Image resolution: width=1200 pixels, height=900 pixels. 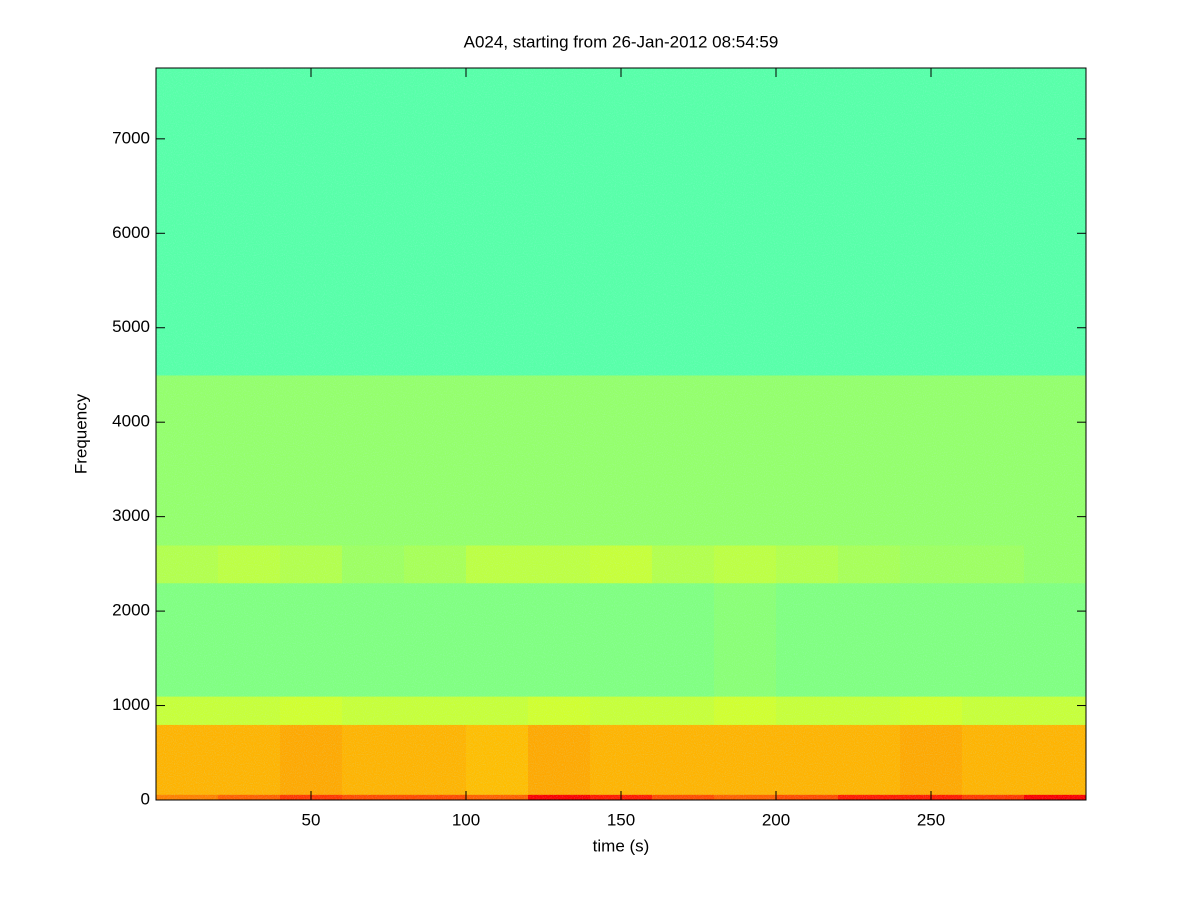 What do you see at coordinates (131, 232) in the screenshot?
I see `y-tick-label: 6000` at bounding box center [131, 232].